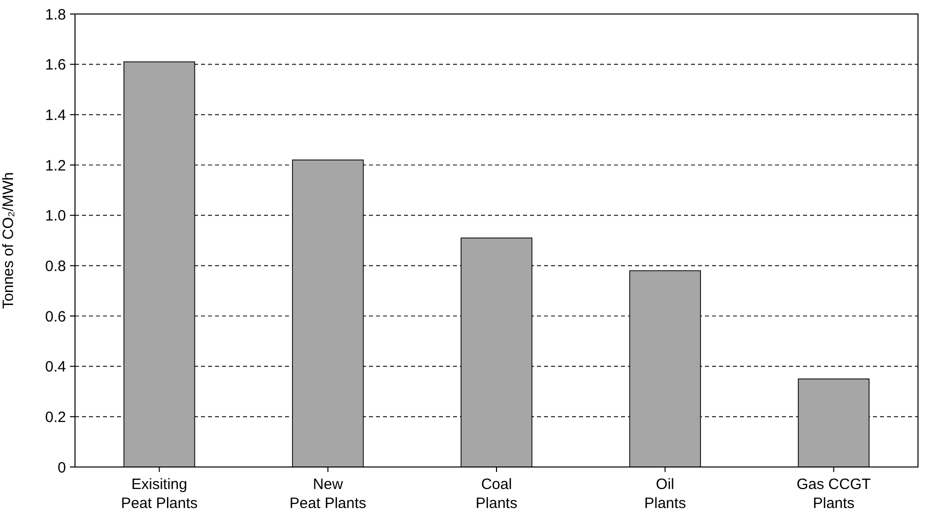 Image resolution: width=939 pixels, height=522 pixels. I want to click on y-axis-title: Tonnes of CO₂/MWh, so click(8, 240).